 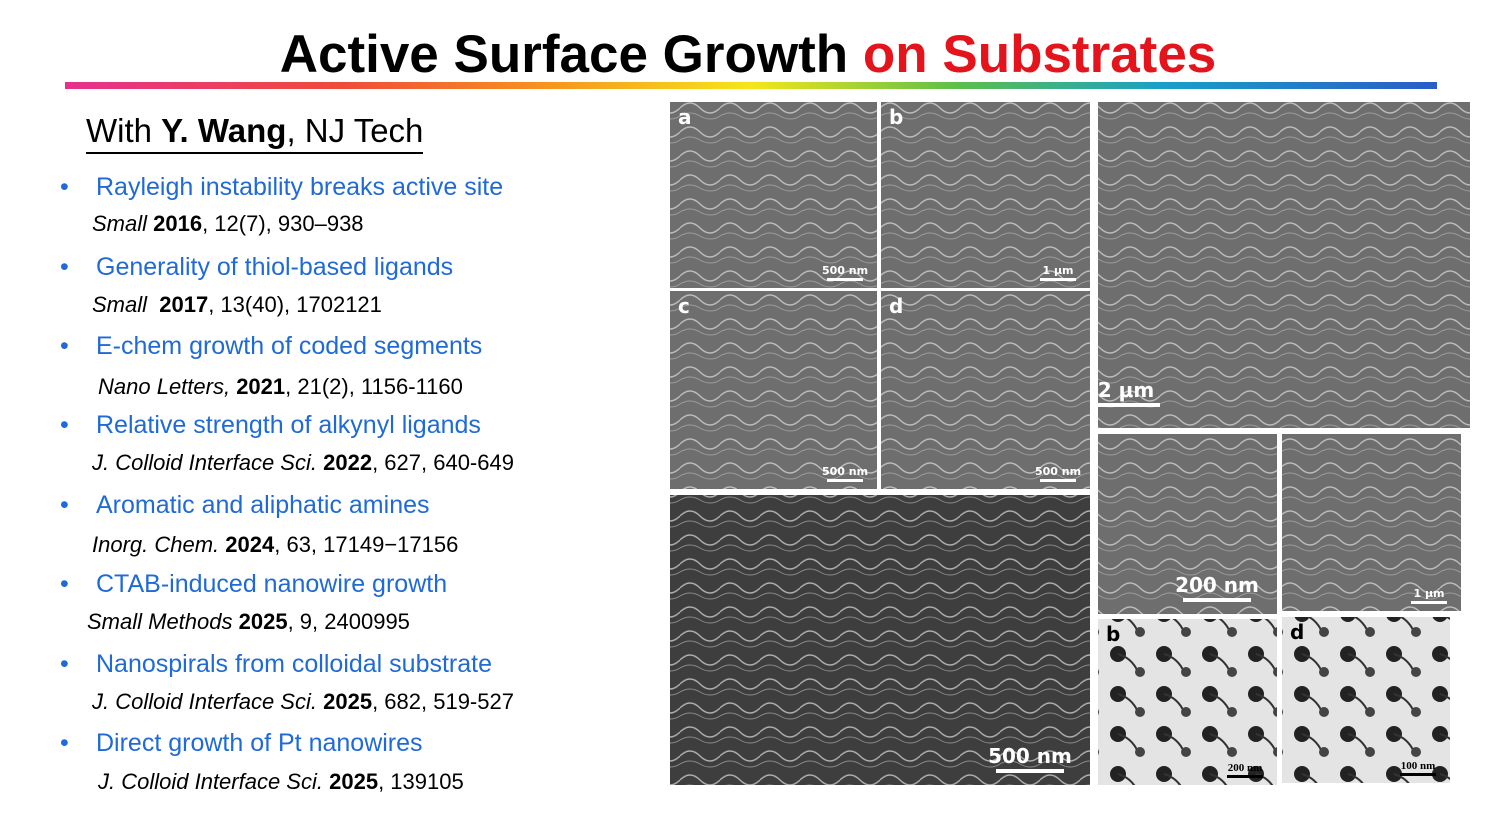 I want to click on item-heading-text: Rayleigh instability breaks active site, so click(x=300, y=187).